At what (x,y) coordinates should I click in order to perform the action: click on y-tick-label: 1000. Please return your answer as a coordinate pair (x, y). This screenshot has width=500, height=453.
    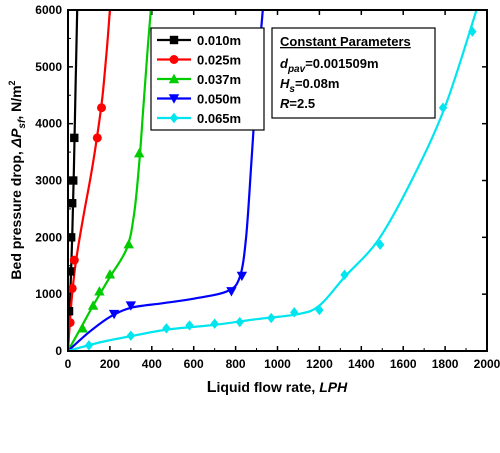
    Looking at the image, I should click on (48, 294).